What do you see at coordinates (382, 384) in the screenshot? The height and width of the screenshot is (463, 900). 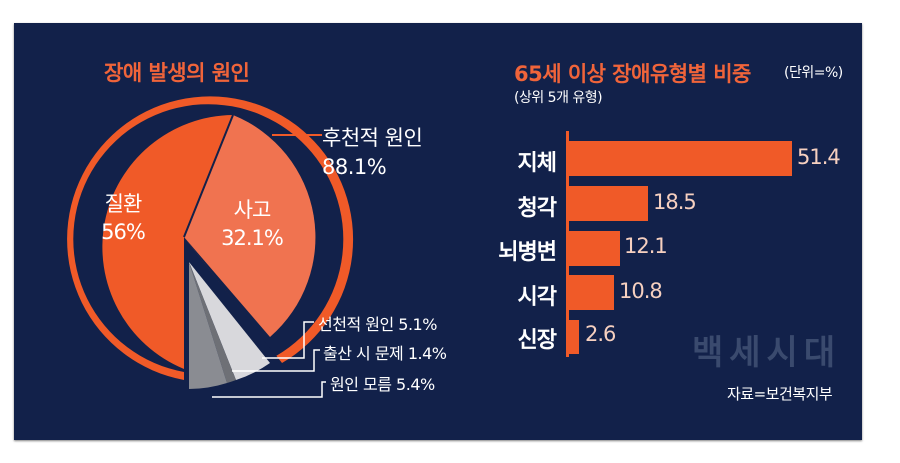 I see `unknown-cause-label: 원인 모름 5.4%` at bounding box center [382, 384].